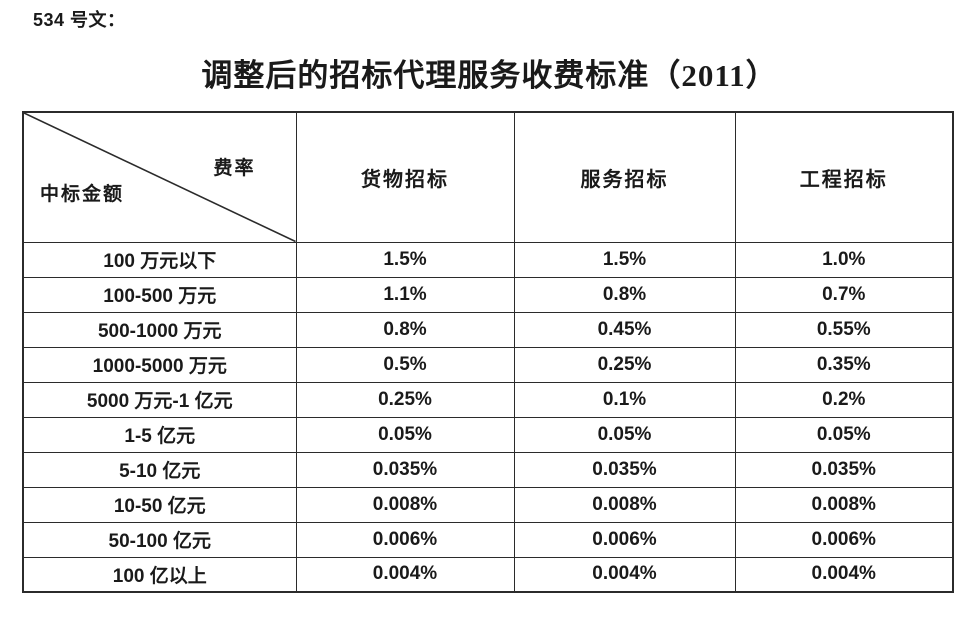  Describe the element at coordinates (82, 194) in the screenshot. I see `diagonal-label-amount: 中标金额` at that location.